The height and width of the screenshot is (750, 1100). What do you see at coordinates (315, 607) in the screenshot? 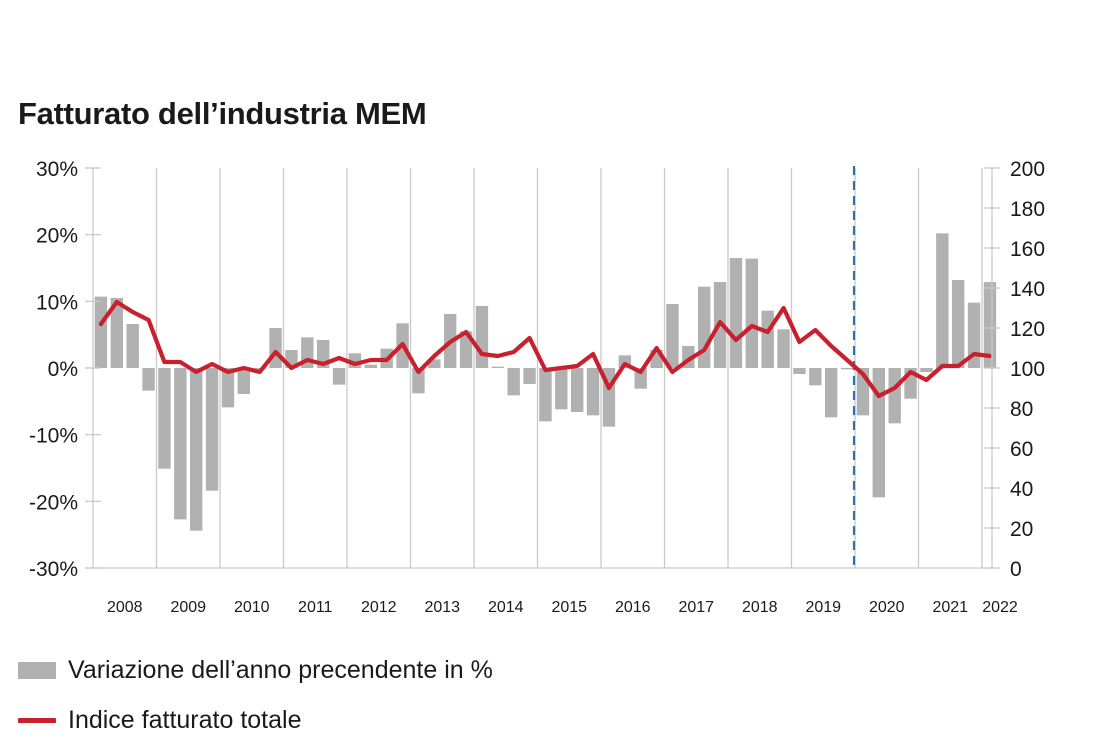
I see `x-tick-label: 2011` at bounding box center [315, 607].